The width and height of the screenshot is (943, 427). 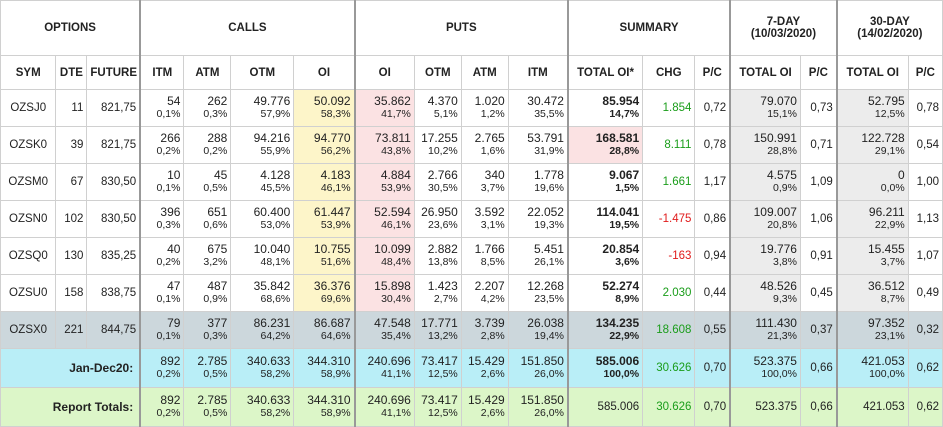 I want to click on percent: 35,5%, so click(x=549, y=114).